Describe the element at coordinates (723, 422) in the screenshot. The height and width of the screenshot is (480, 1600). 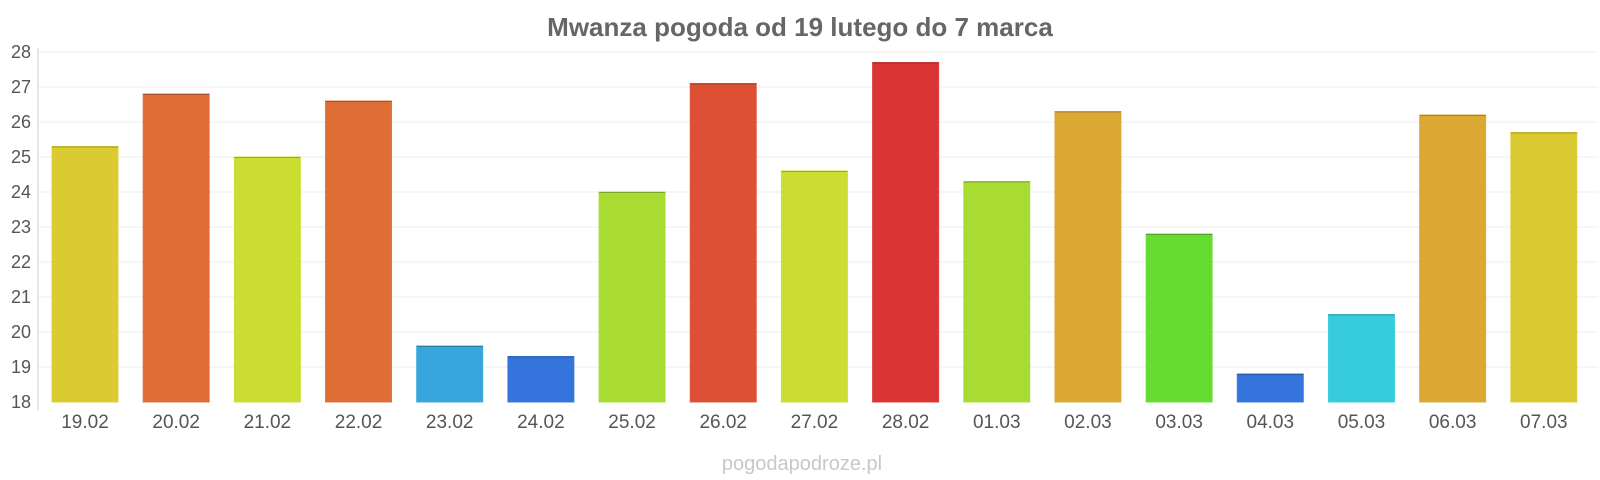
I see `x-tick-label: 26.02` at that location.